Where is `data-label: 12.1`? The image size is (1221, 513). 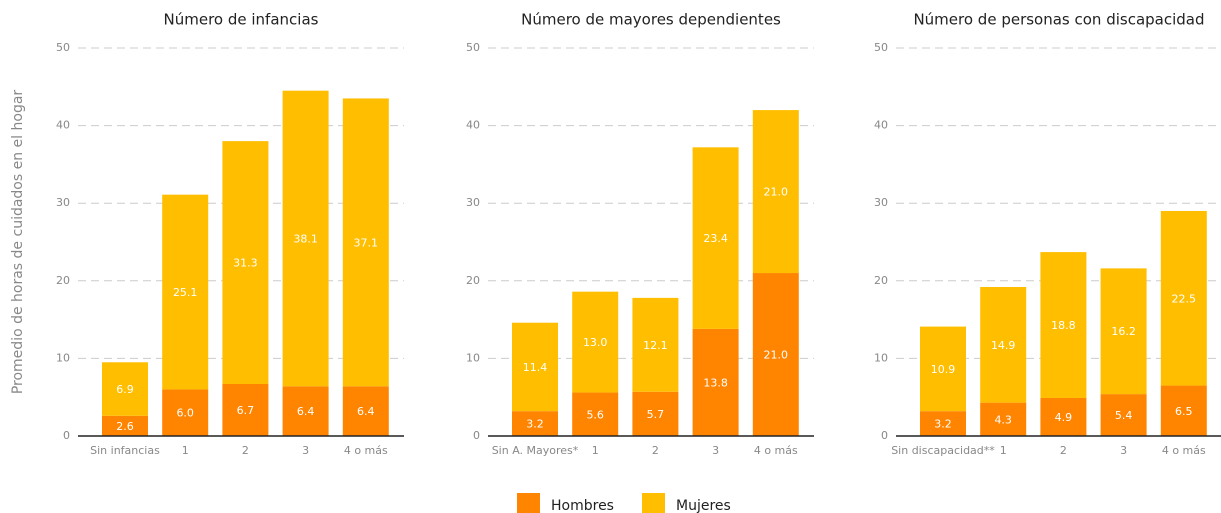
data-label: 12.1 is located at coordinates (655, 345).